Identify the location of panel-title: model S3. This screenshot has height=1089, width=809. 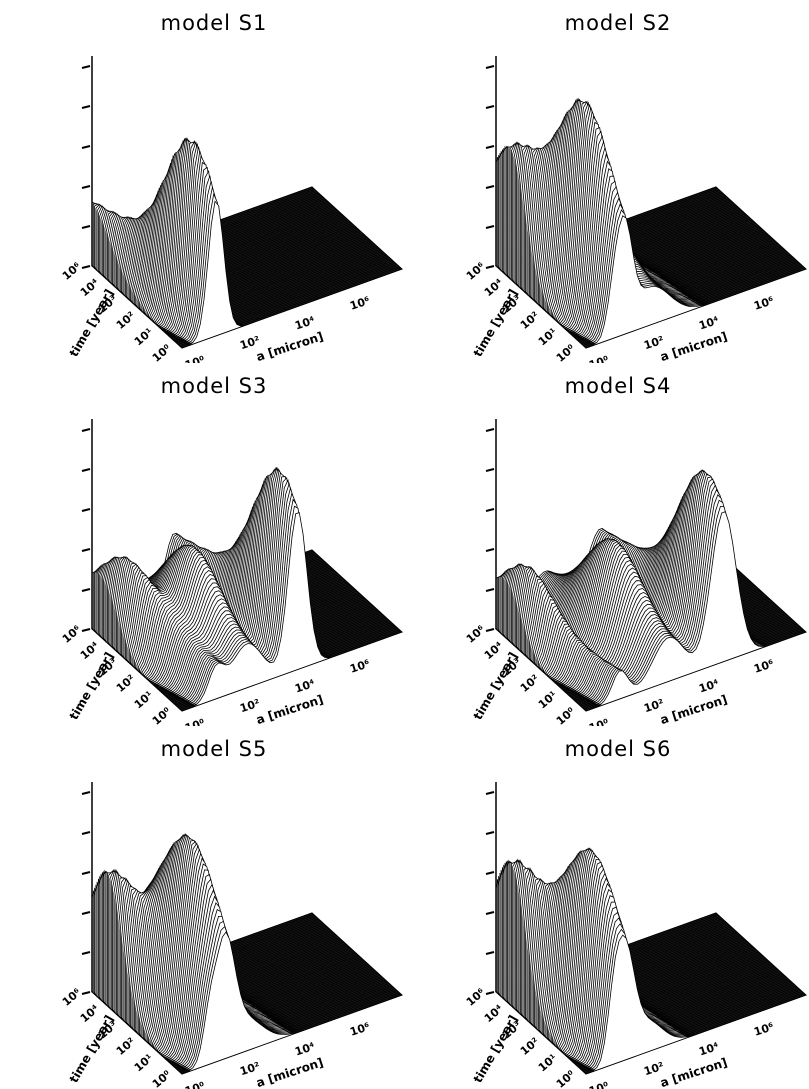
(214, 386).